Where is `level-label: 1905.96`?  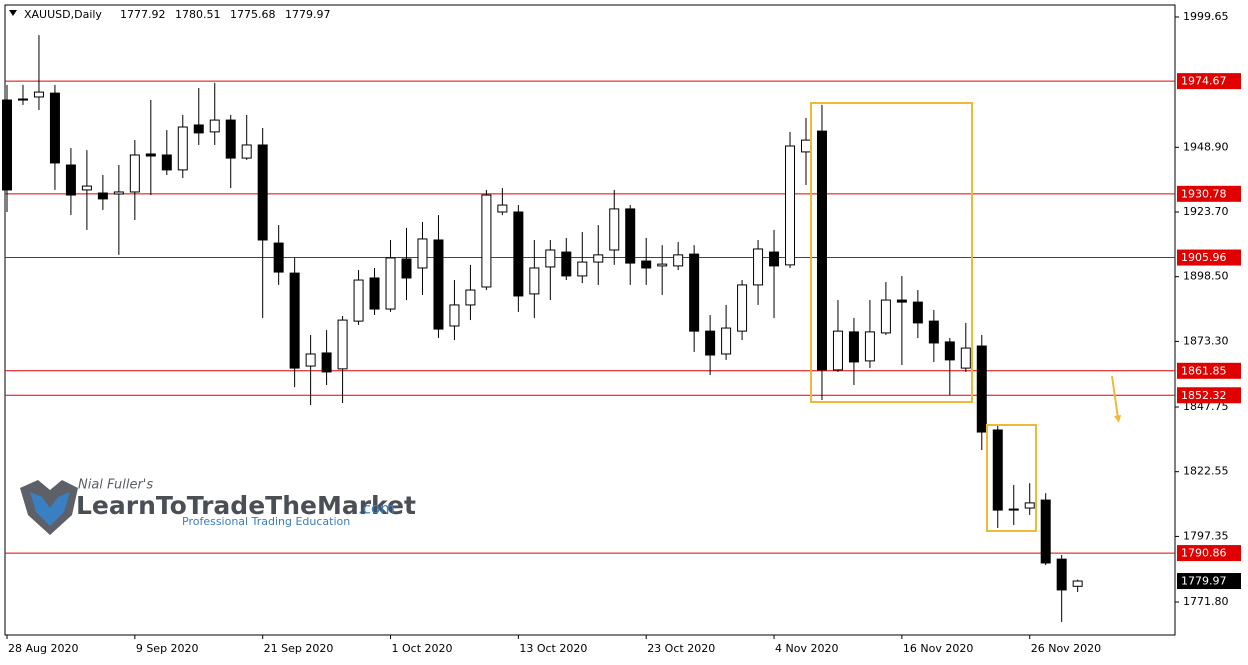 level-label: 1905.96 is located at coordinates (1204, 257).